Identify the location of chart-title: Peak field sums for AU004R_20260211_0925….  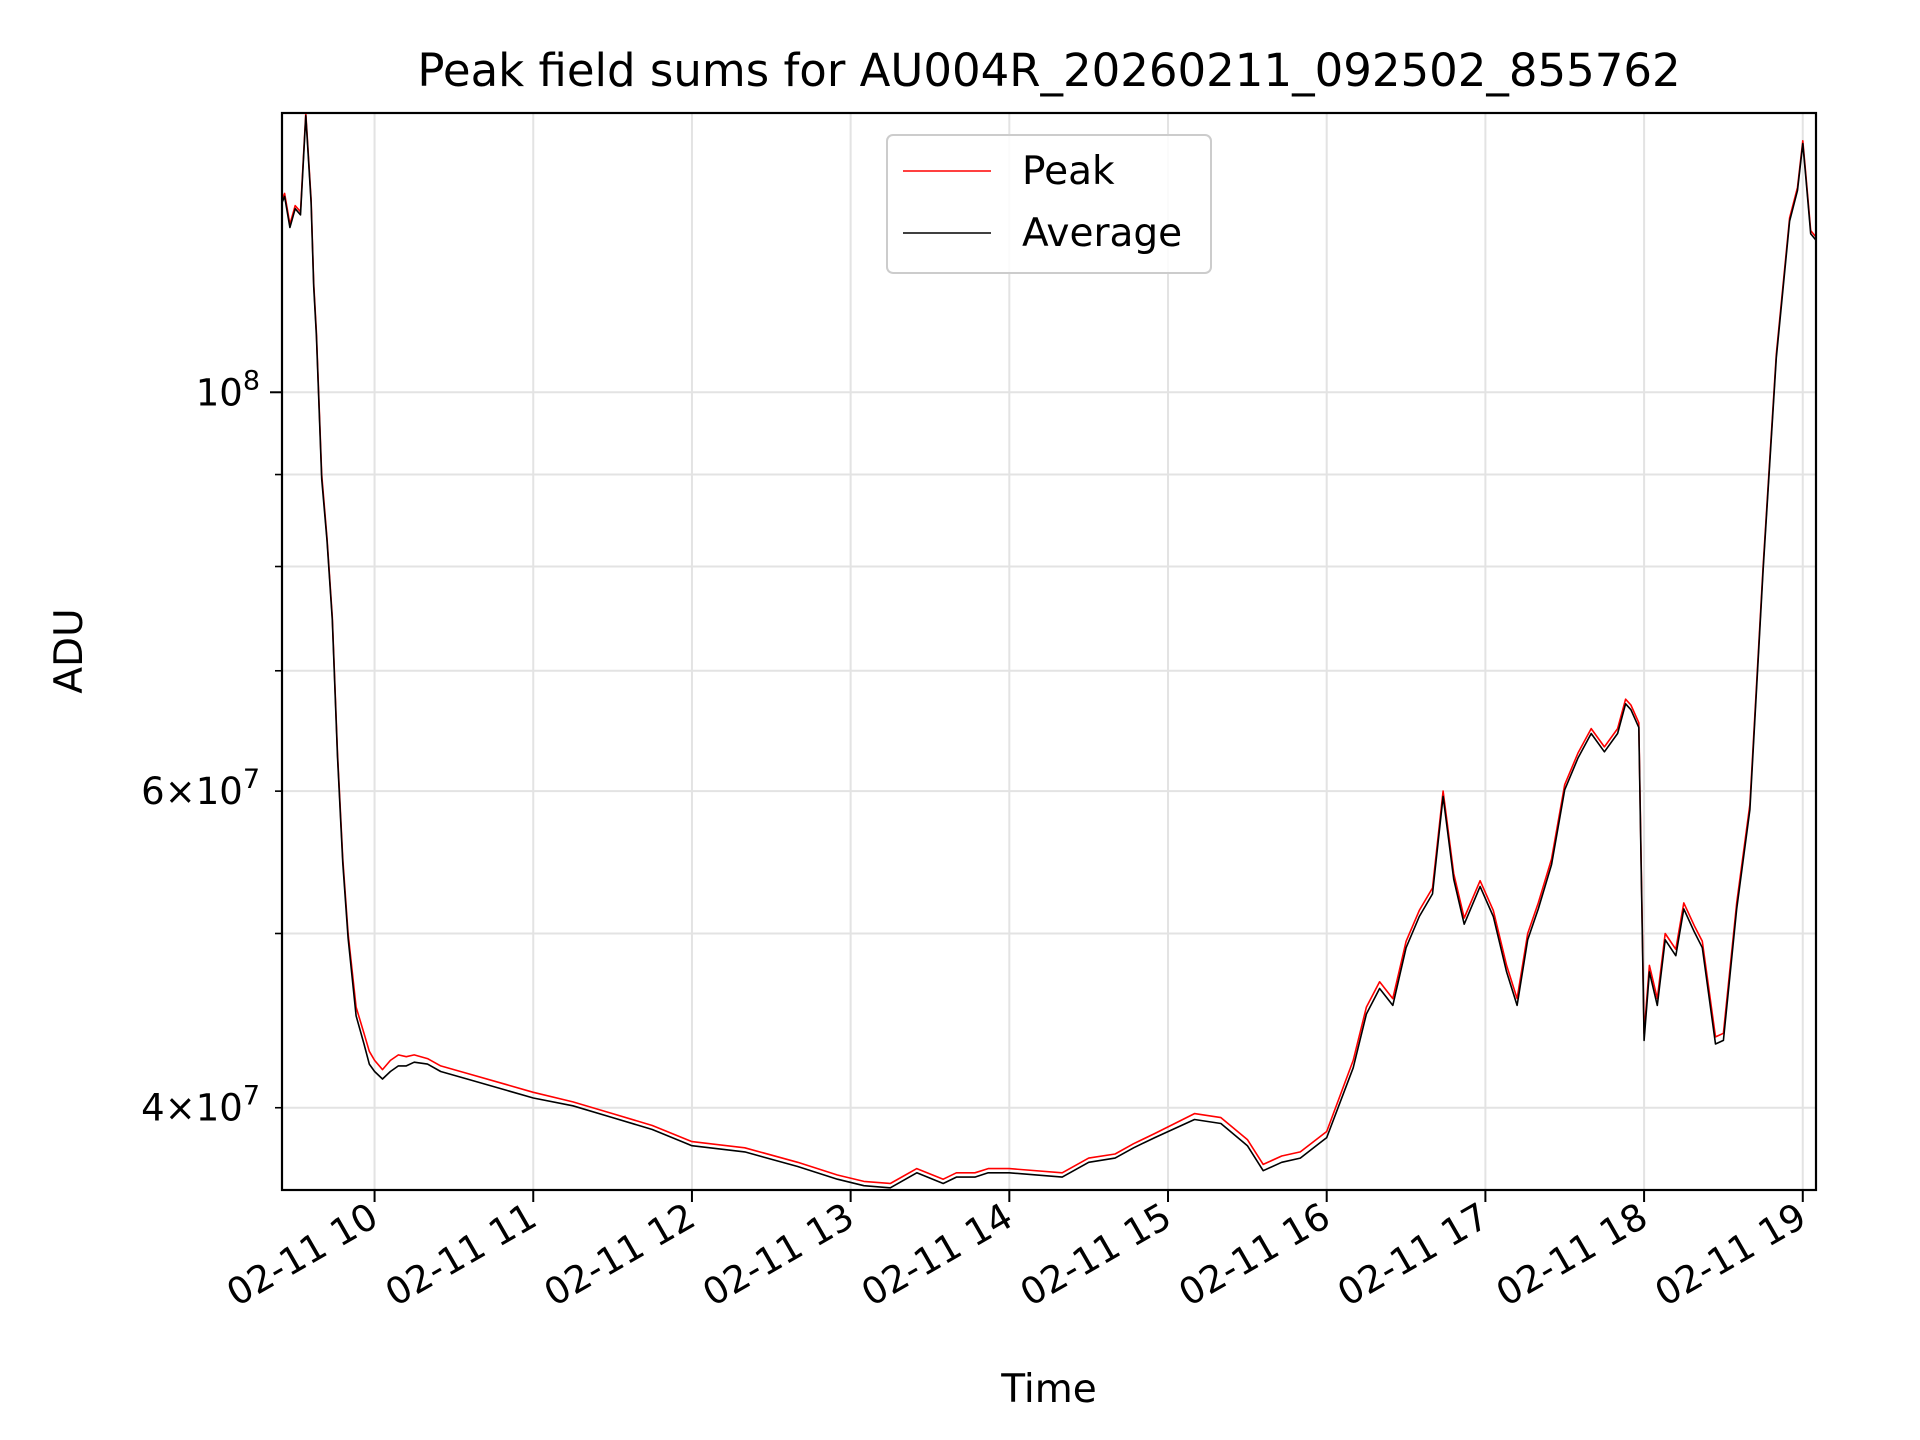
(1048, 70).